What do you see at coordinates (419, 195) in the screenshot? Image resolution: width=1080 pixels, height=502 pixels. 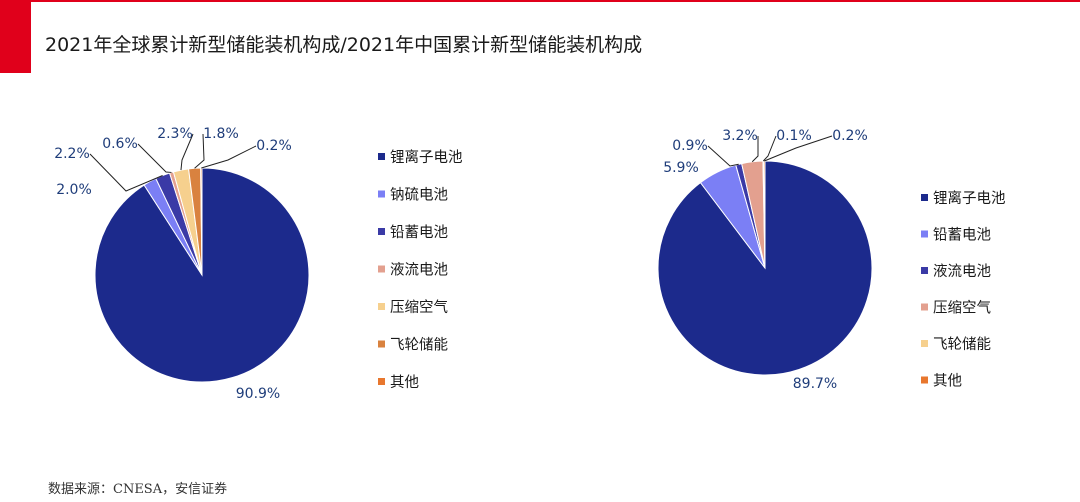 I see `legend-label-2: 钠硫电池` at bounding box center [419, 195].